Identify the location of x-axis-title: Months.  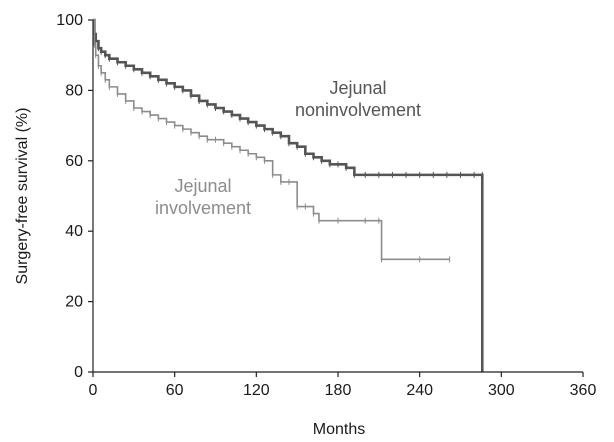
(339, 429).